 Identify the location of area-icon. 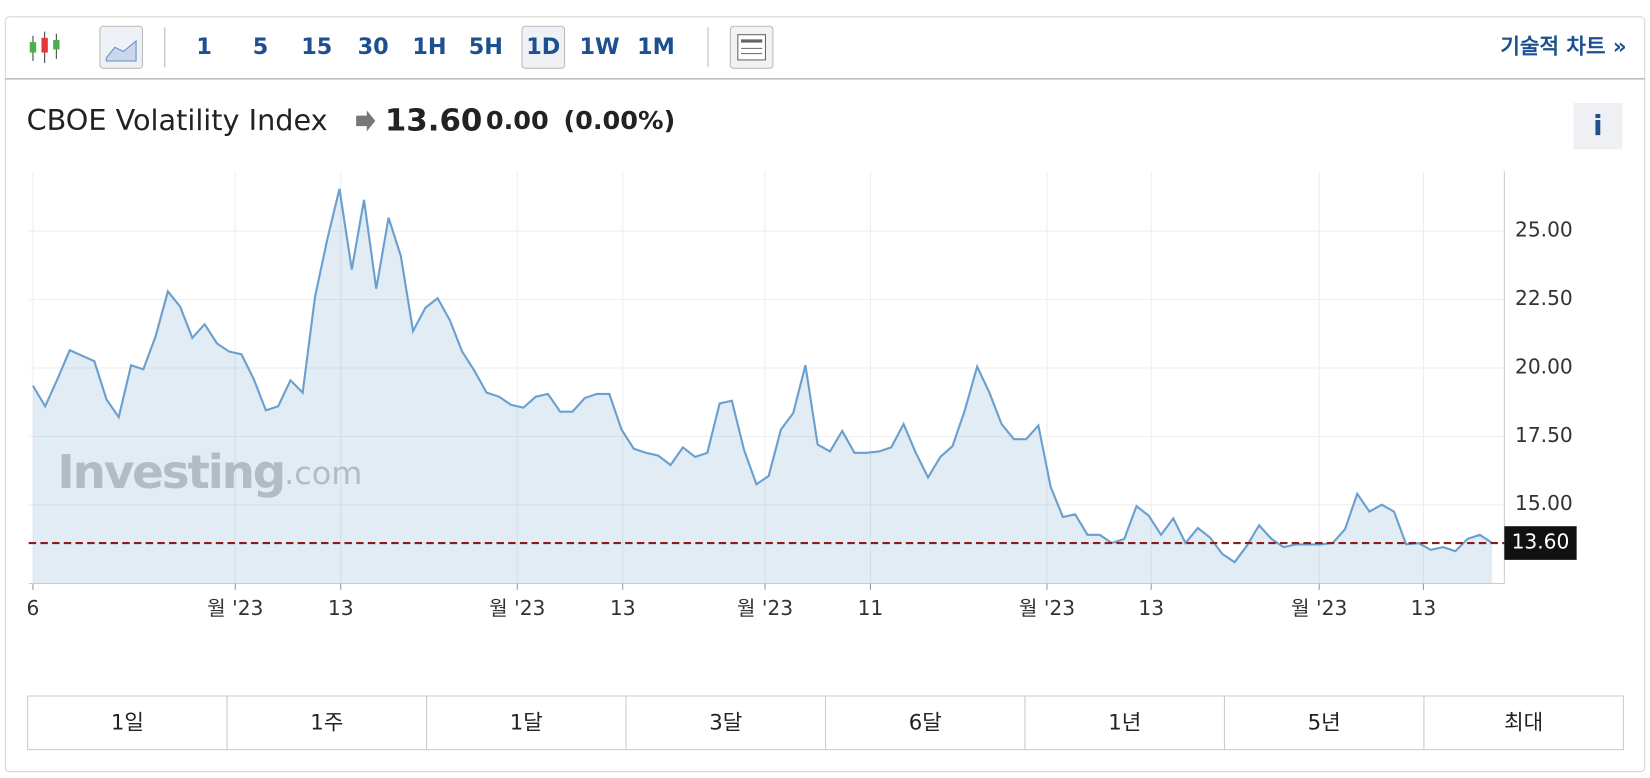
(121, 47).